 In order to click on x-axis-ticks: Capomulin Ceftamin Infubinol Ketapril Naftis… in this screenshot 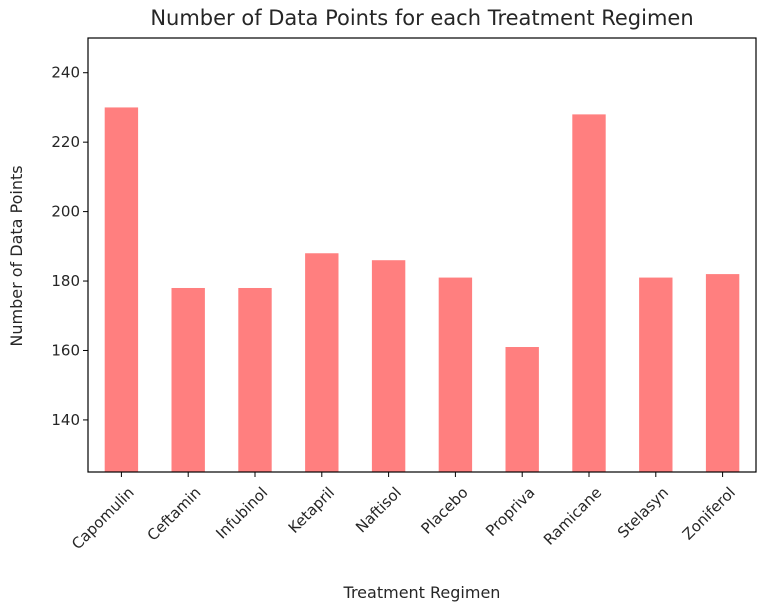, I will do `click(403, 512)`.